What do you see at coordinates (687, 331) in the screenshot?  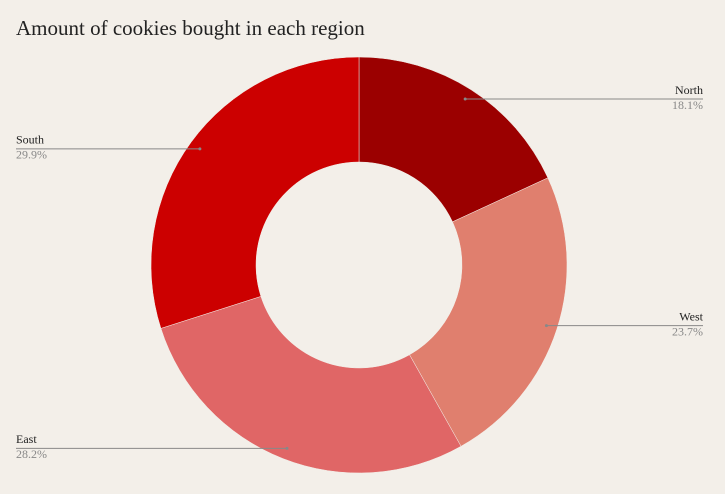 I see `value-label: 23.7%` at bounding box center [687, 331].